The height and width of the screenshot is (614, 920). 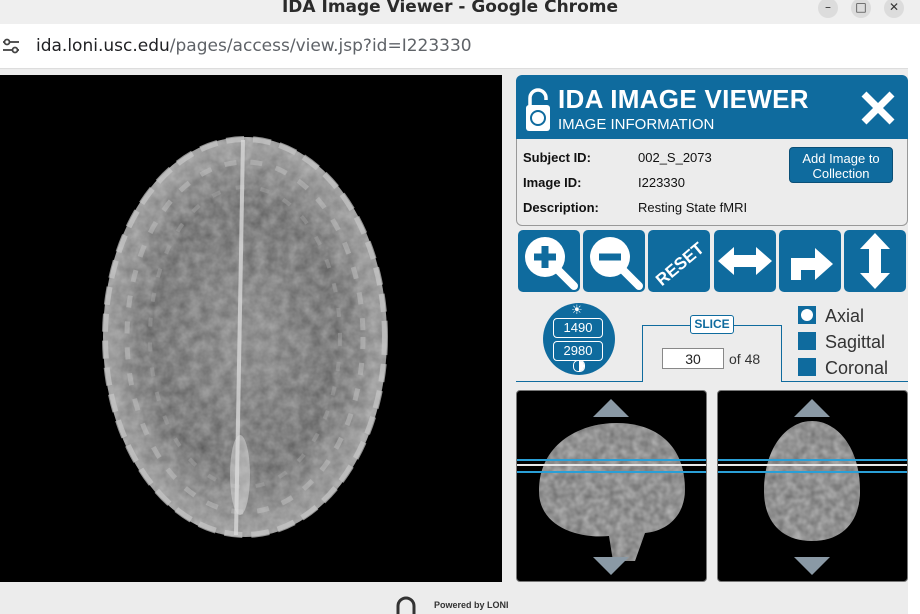 What do you see at coordinates (894, 9) in the screenshot?
I see `close-window-button: ✕` at bounding box center [894, 9].